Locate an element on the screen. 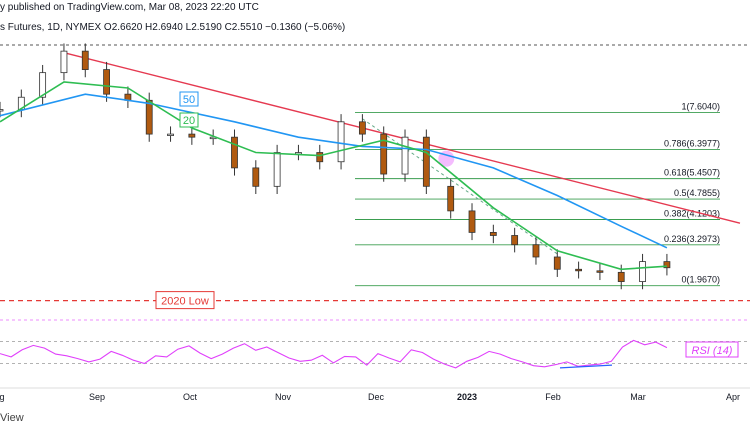 This screenshot has height=430, width=750. fib-level-label: 0.5(4.7855) is located at coordinates (697, 193).